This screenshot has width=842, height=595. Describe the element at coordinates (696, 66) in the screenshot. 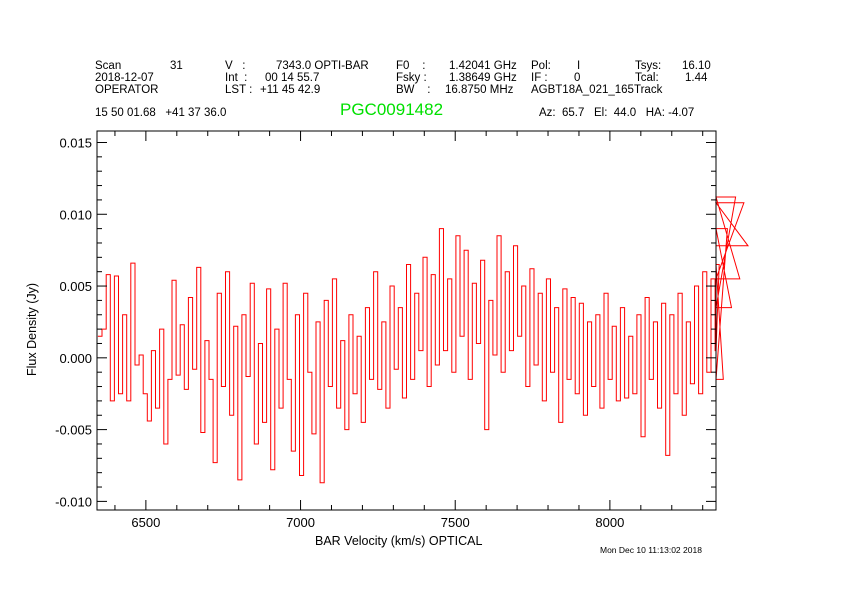

I see `tsys-value: 16.10` at that location.